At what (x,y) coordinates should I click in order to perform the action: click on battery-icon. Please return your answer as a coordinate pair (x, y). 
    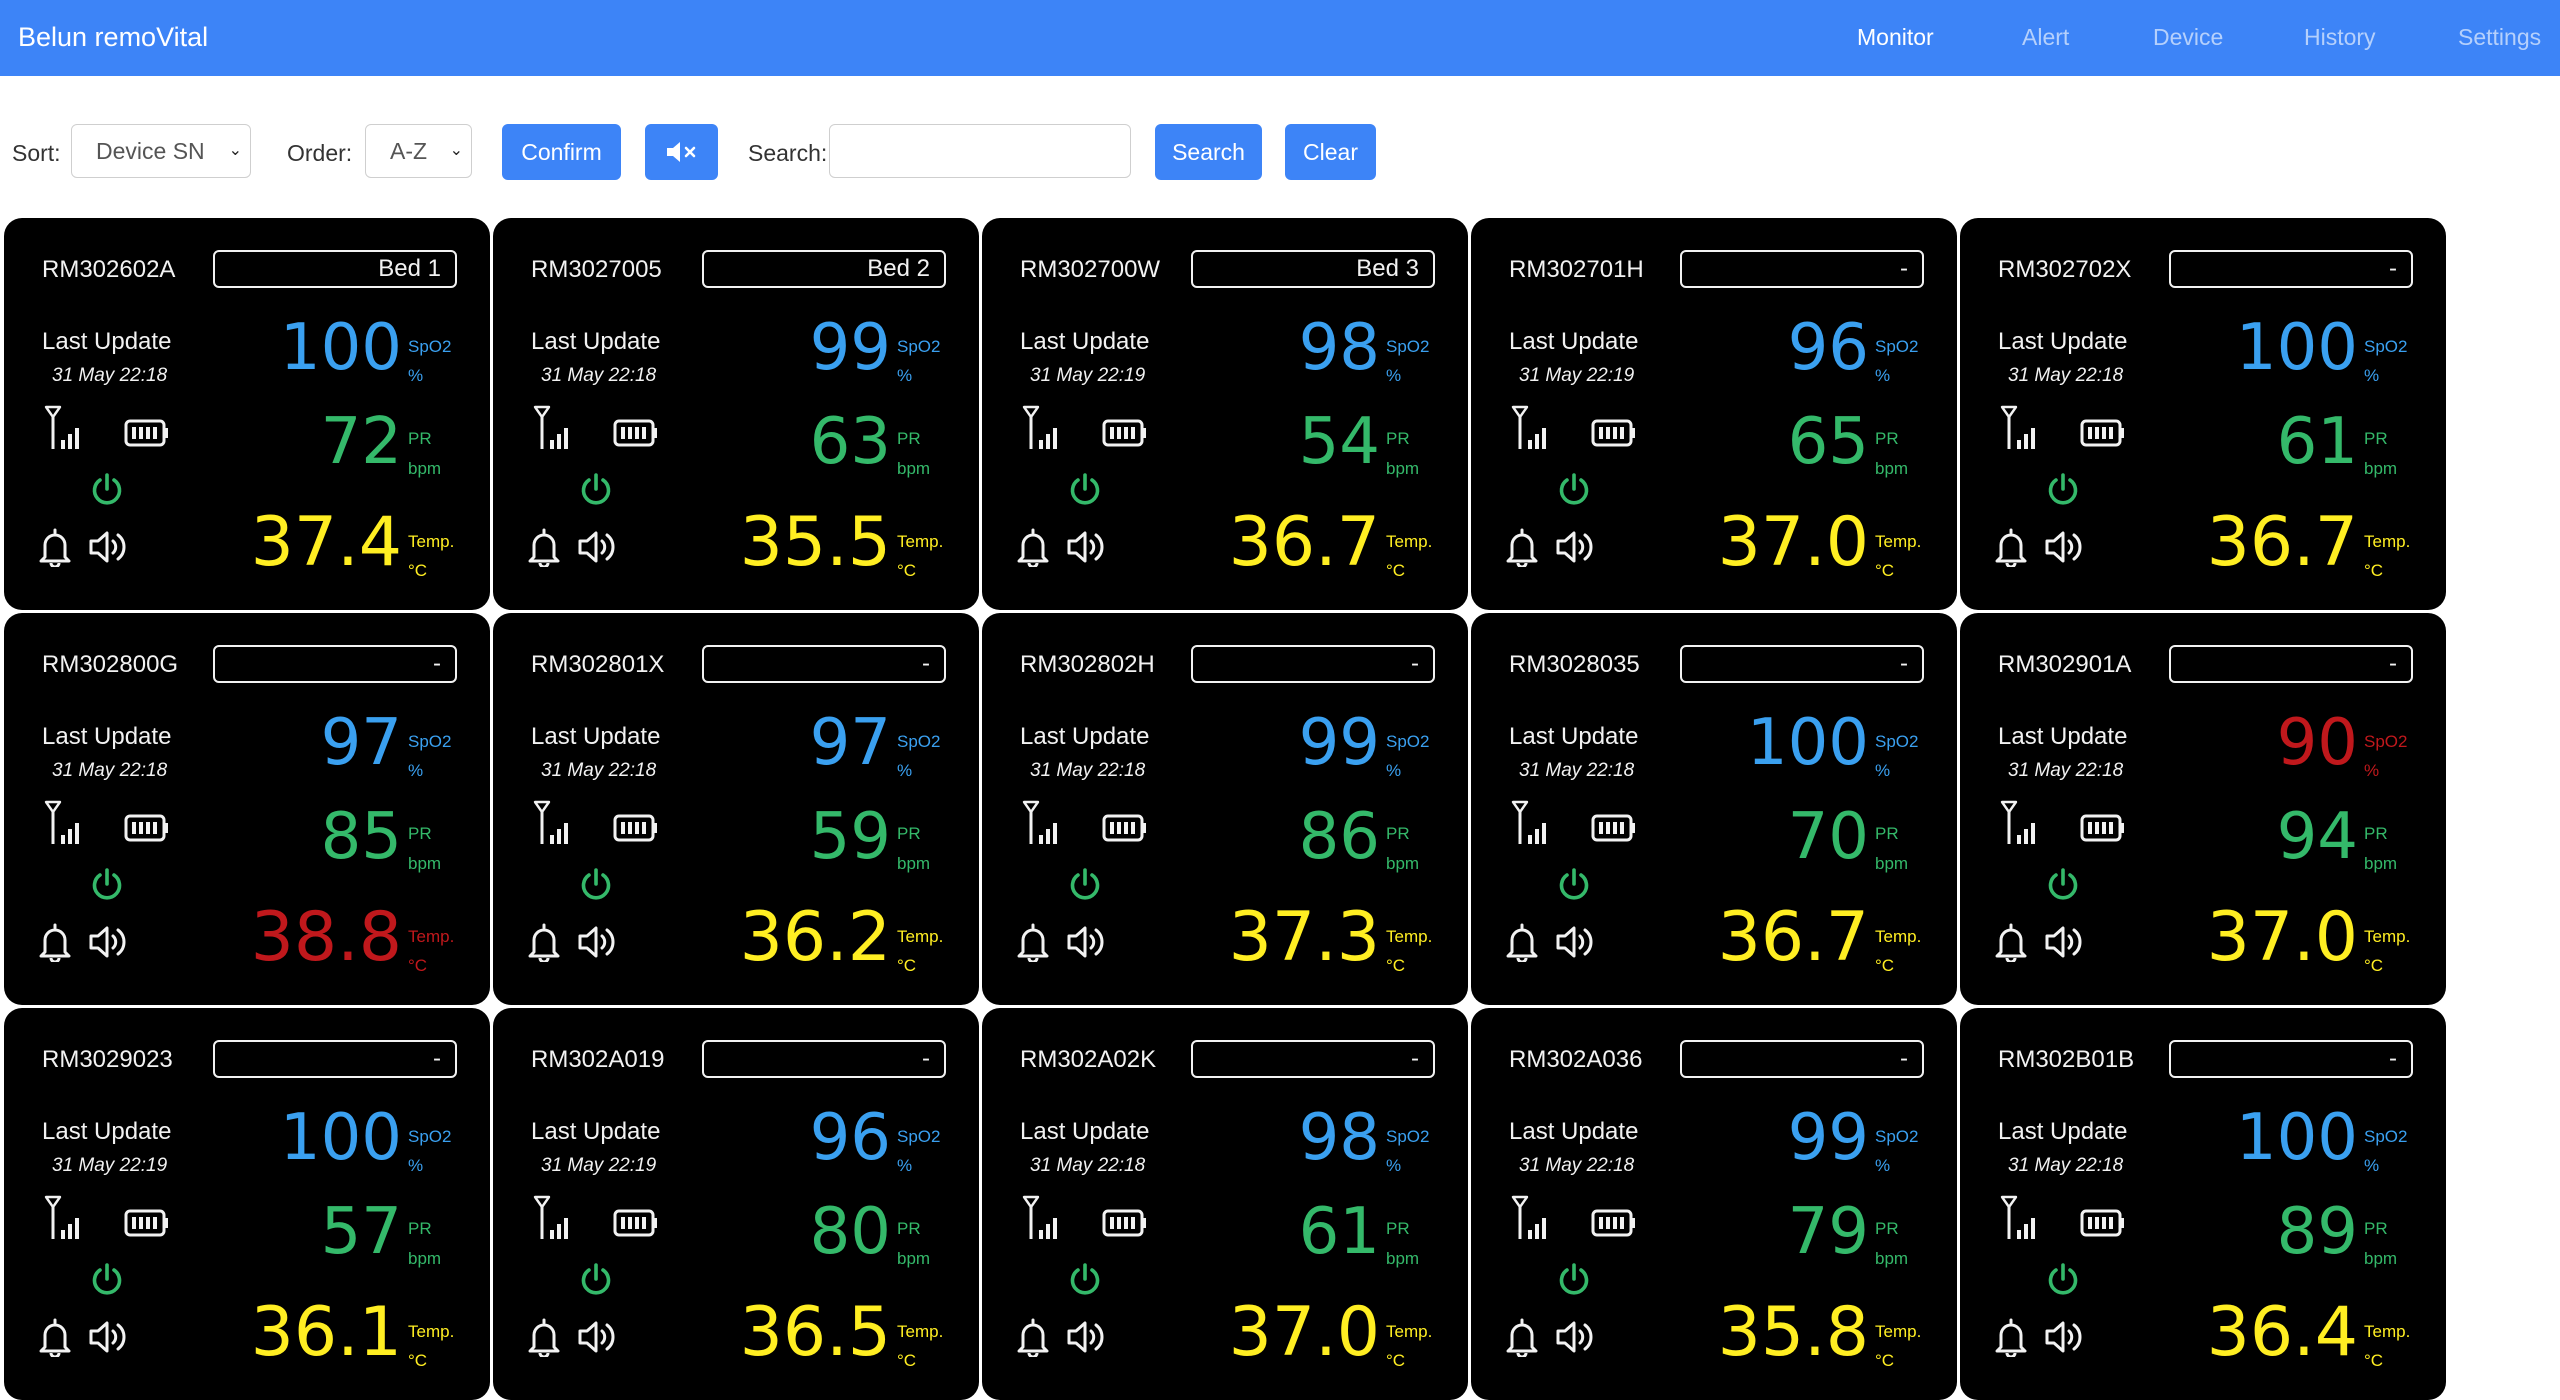
    Looking at the image, I should click on (1614, 828).